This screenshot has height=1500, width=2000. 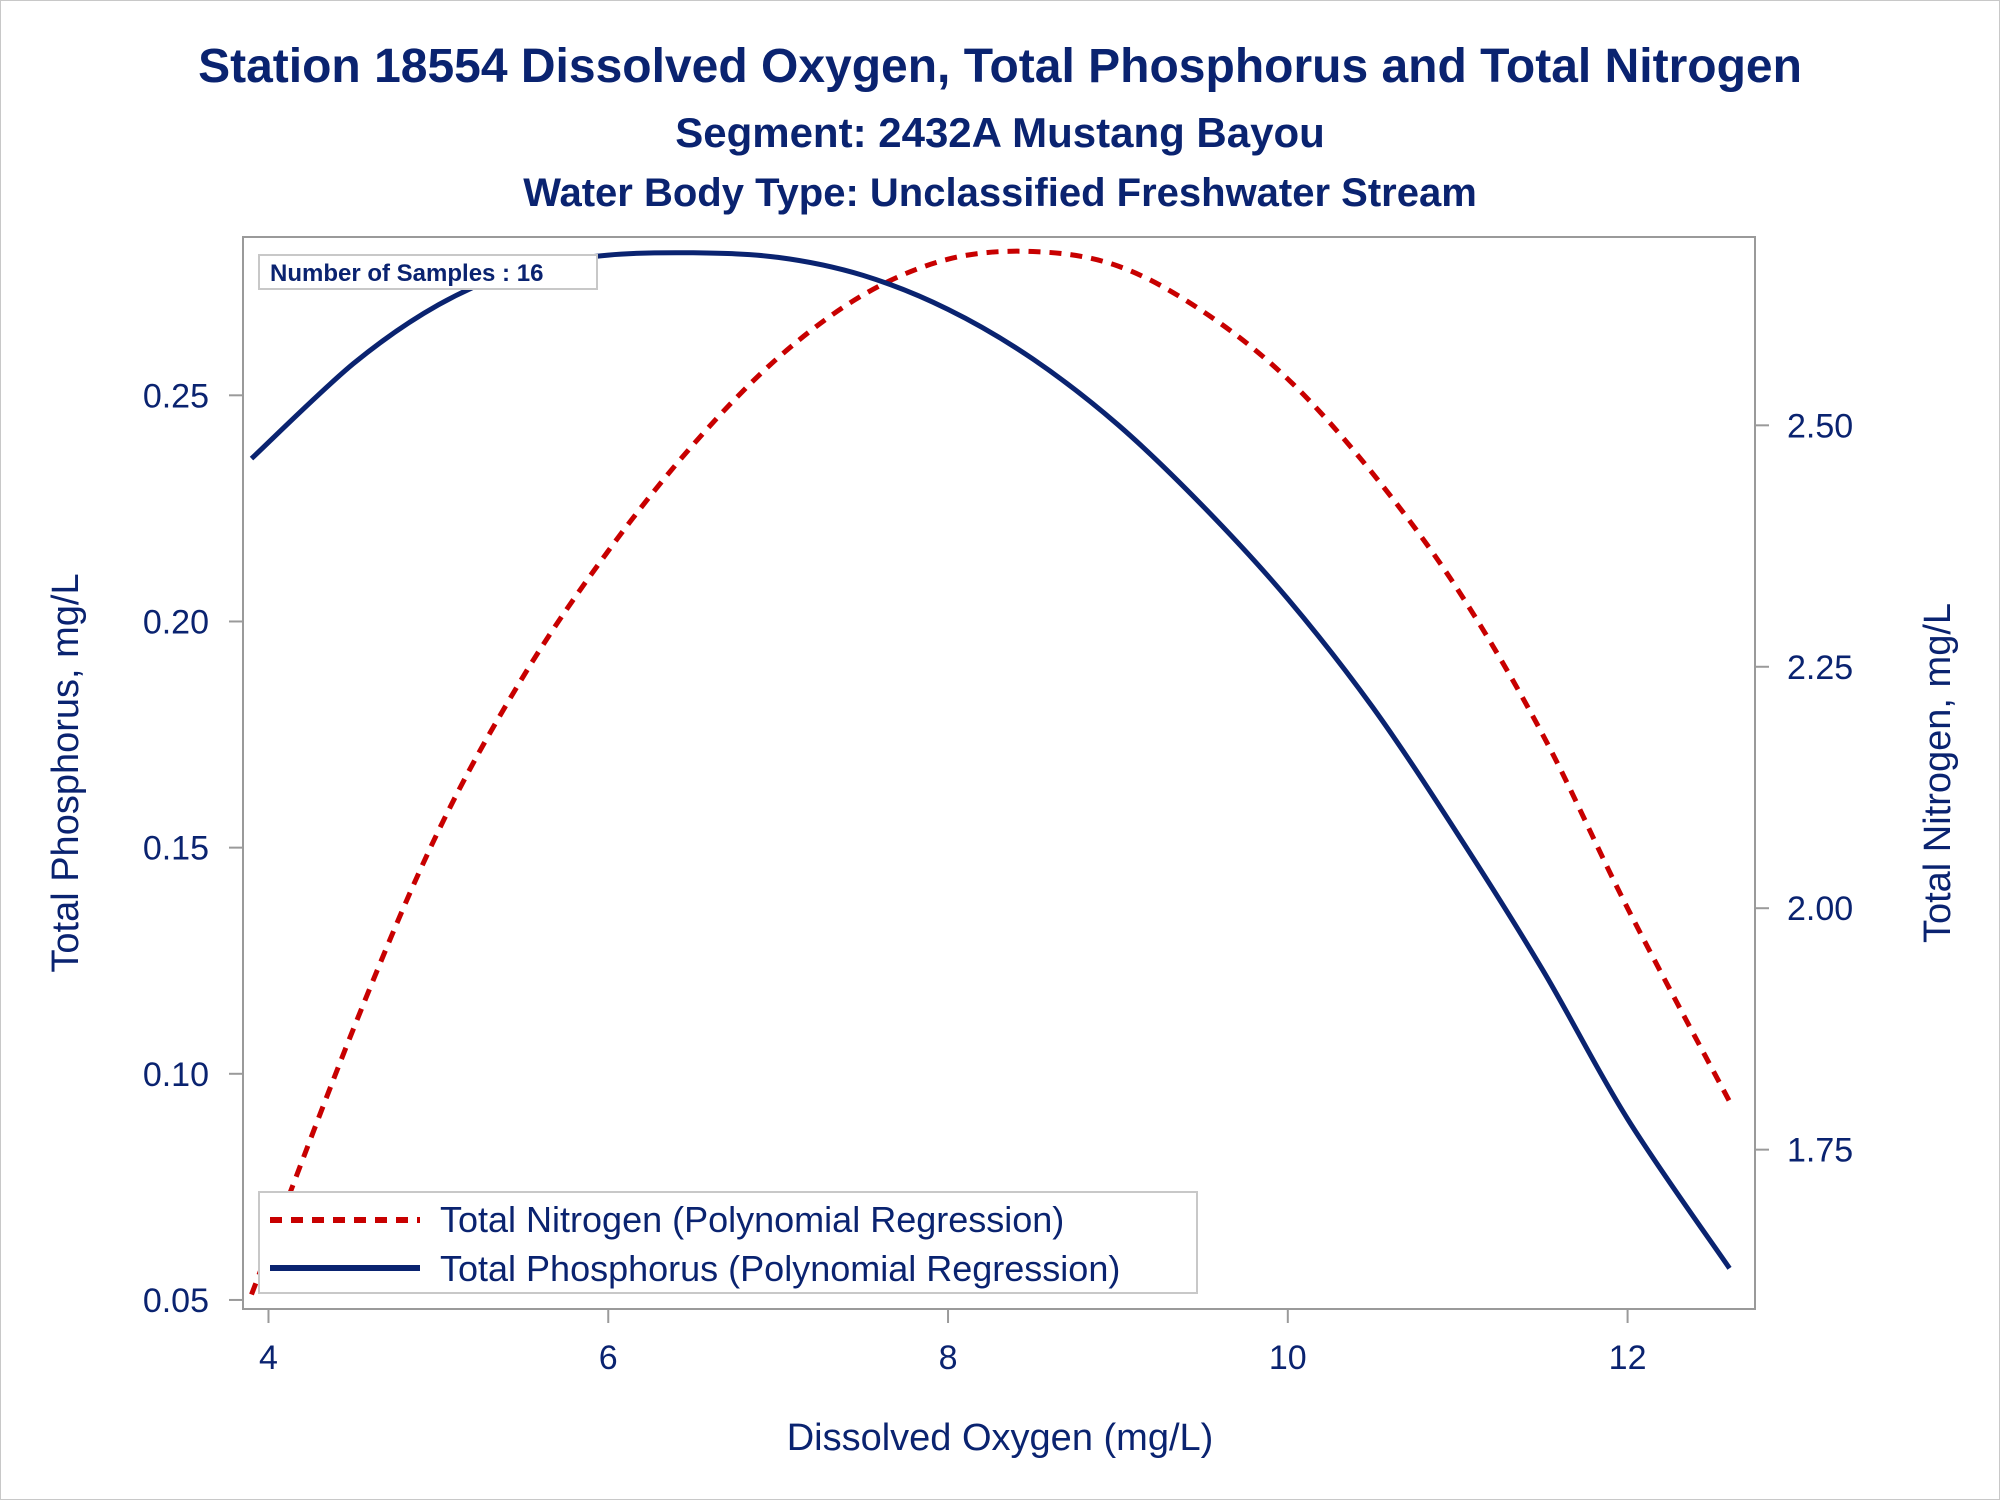 What do you see at coordinates (608, 1358) in the screenshot?
I see `x-tick-label: 6` at bounding box center [608, 1358].